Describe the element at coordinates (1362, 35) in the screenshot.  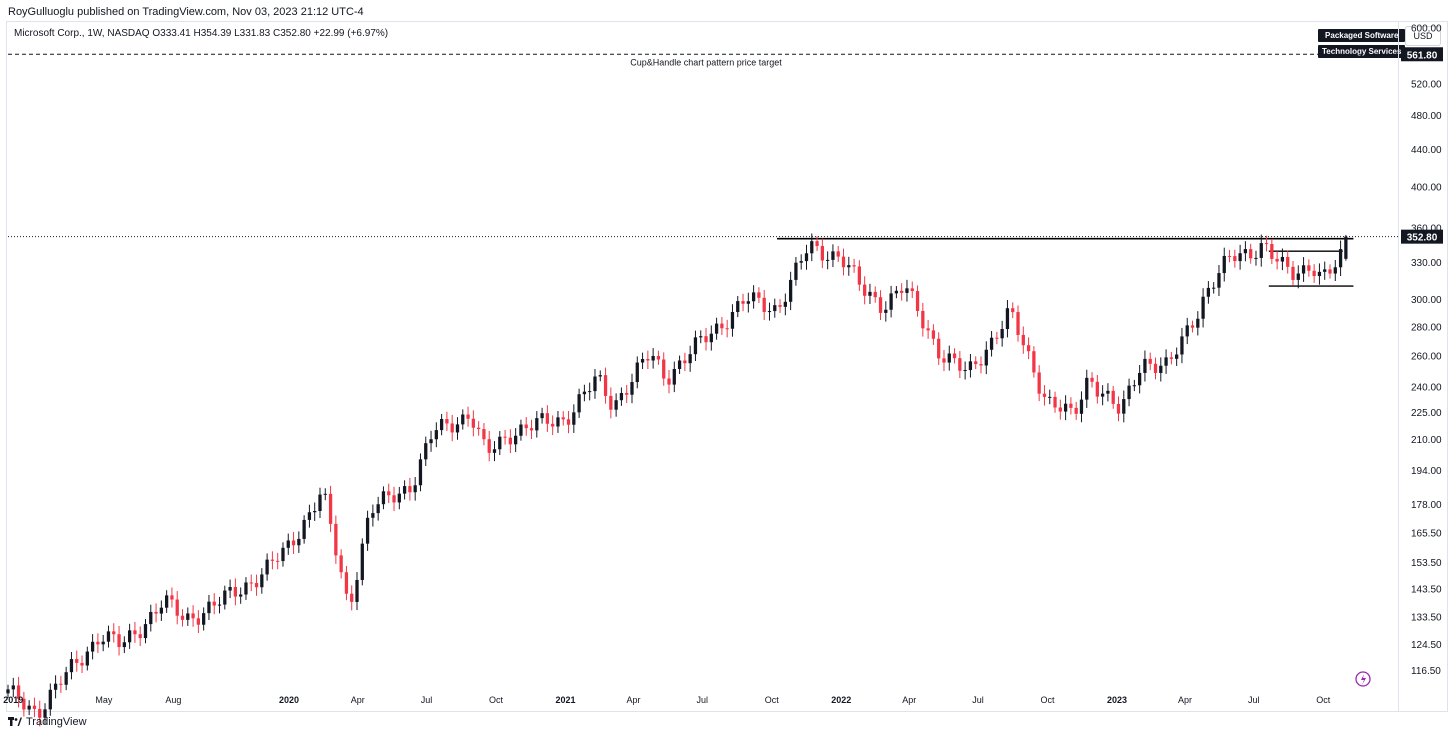
I see `sector-badge-packaged-software: Packaged Software` at that location.